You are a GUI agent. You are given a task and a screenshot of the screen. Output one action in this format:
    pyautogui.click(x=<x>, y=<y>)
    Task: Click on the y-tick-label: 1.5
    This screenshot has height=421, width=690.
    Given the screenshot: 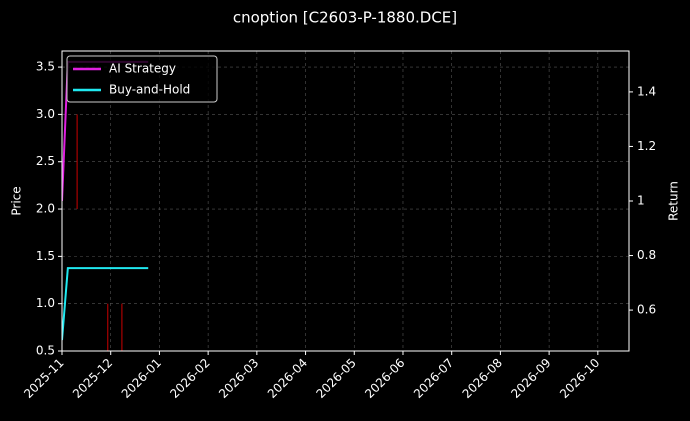 What is the action you would take?
    pyautogui.click(x=45, y=256)
    